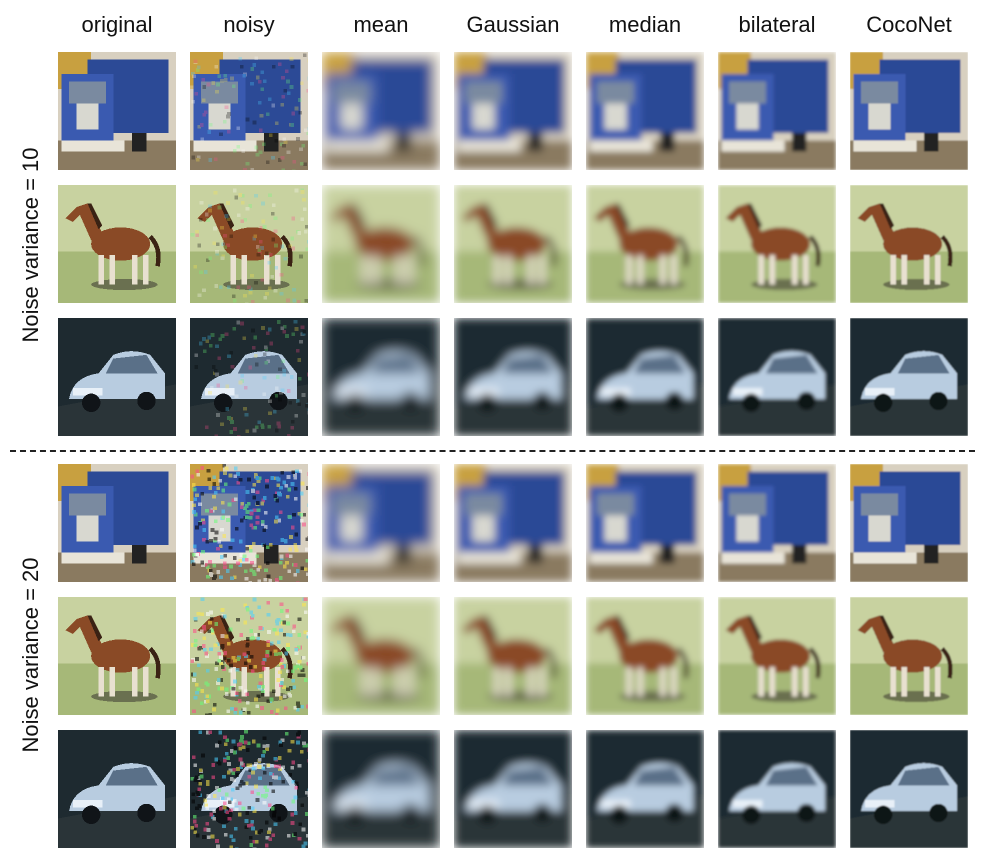  Describe the element at coordinates (117, 523) in the screenshot. I see `tile-truck-original-group2` at that location.